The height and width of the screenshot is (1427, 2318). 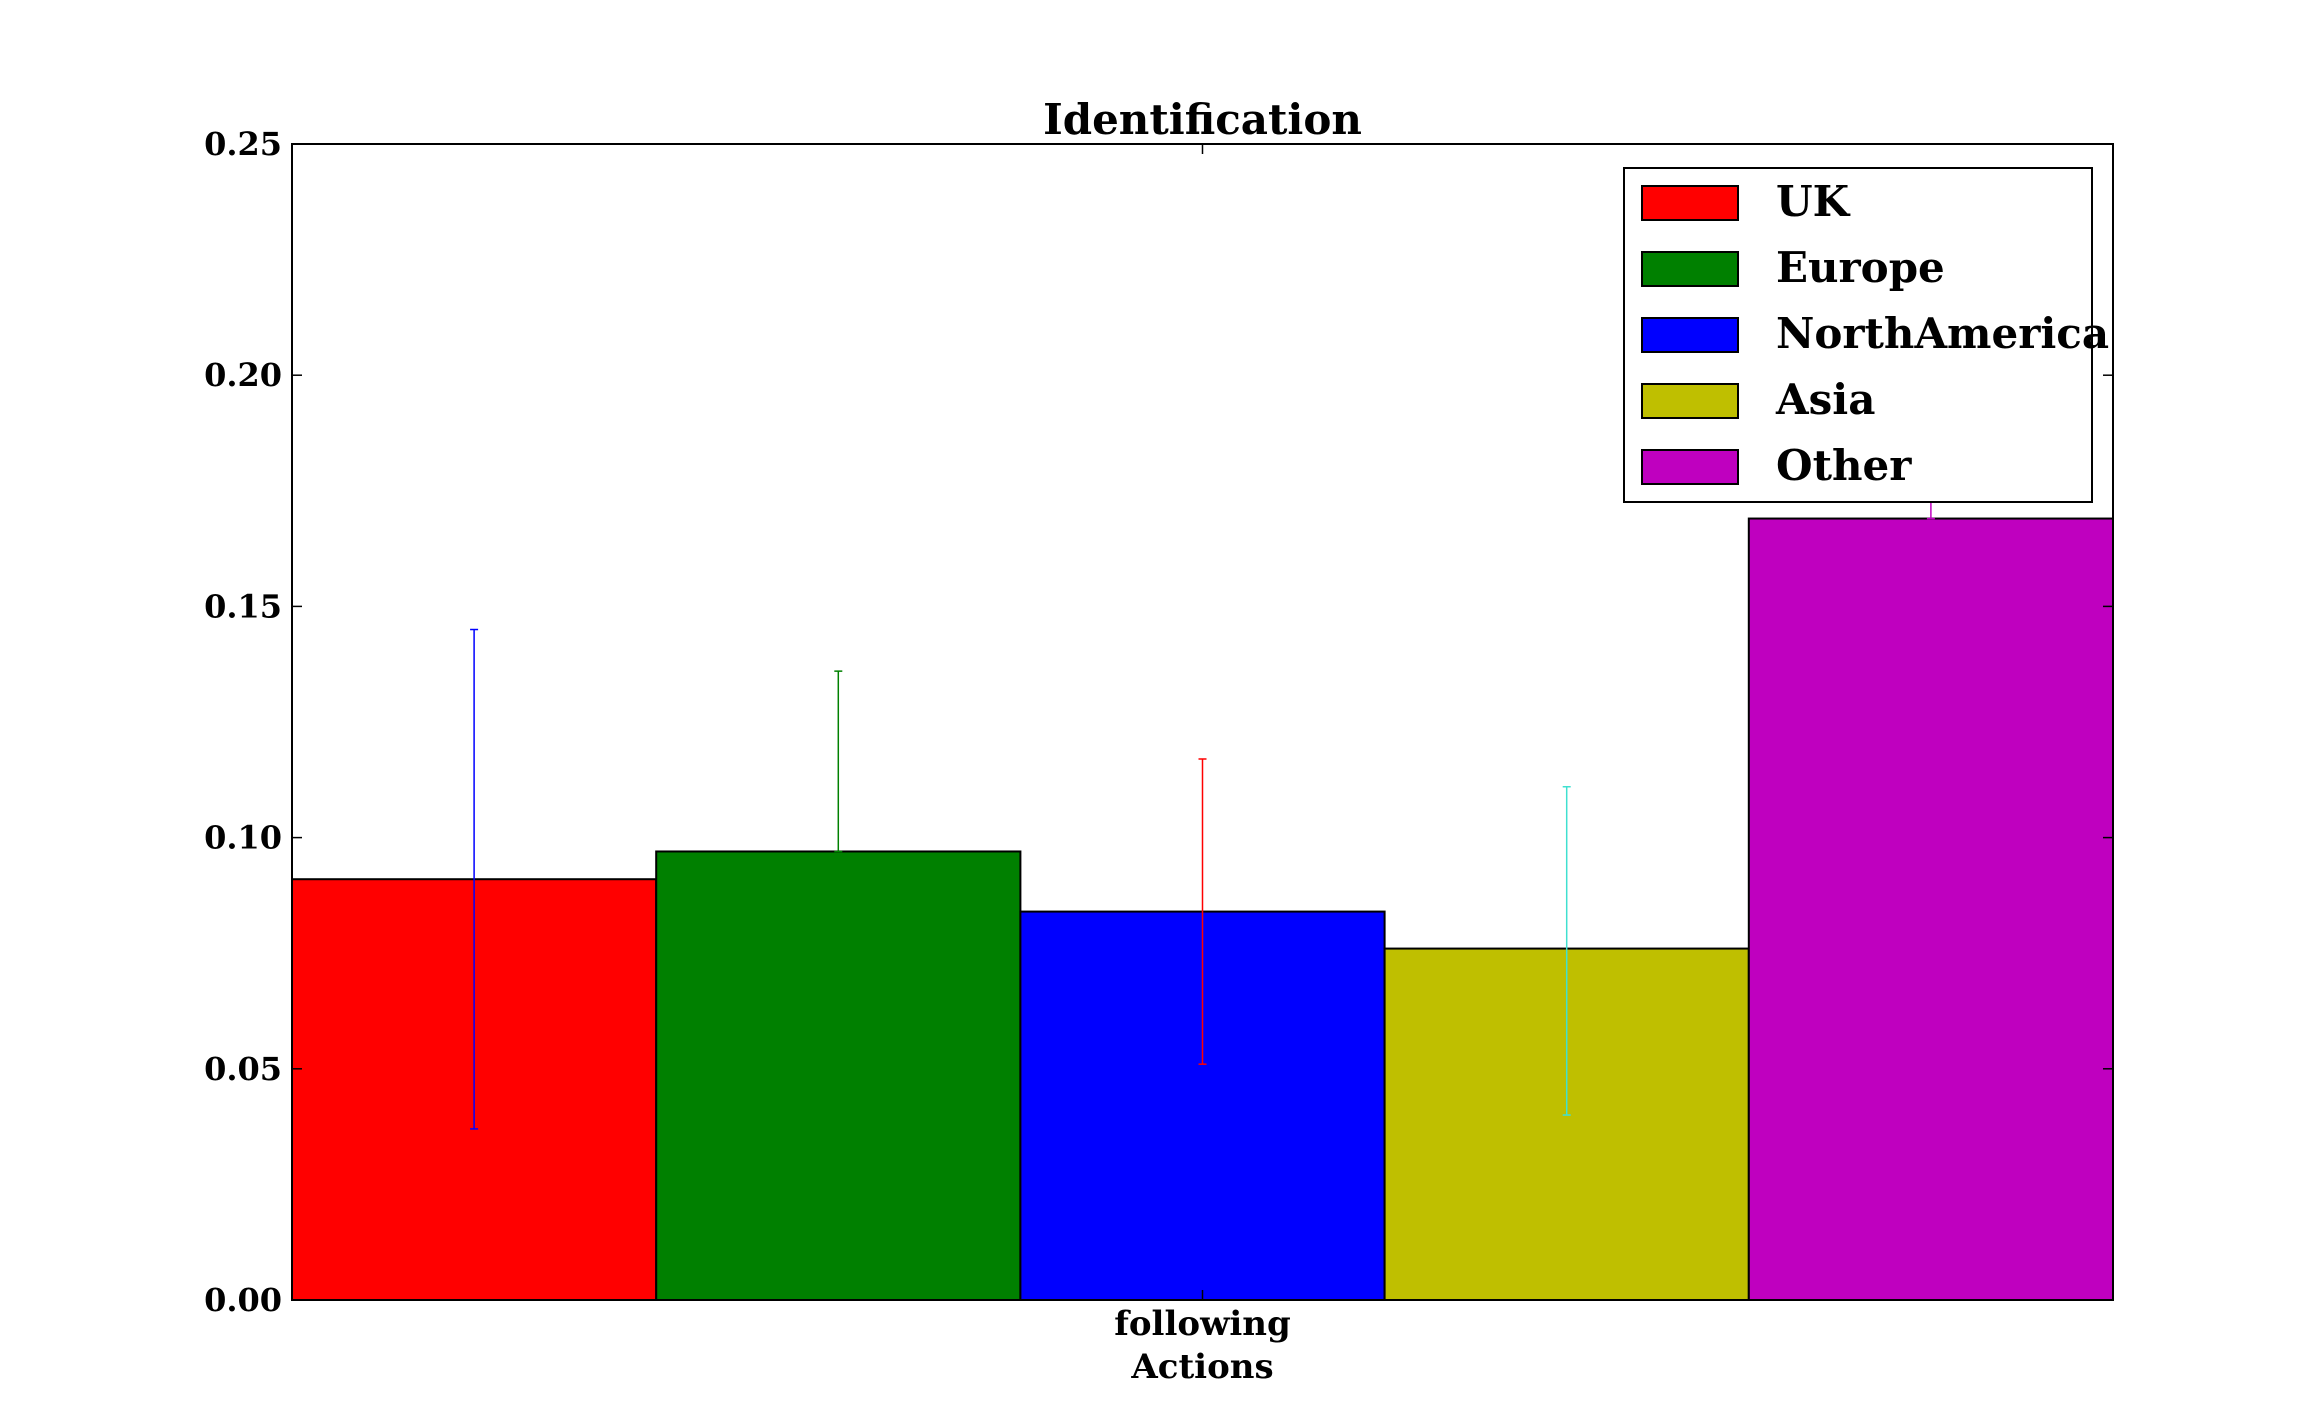 I want to click on error-bar-northamerica, so click(x=1202, y=911).